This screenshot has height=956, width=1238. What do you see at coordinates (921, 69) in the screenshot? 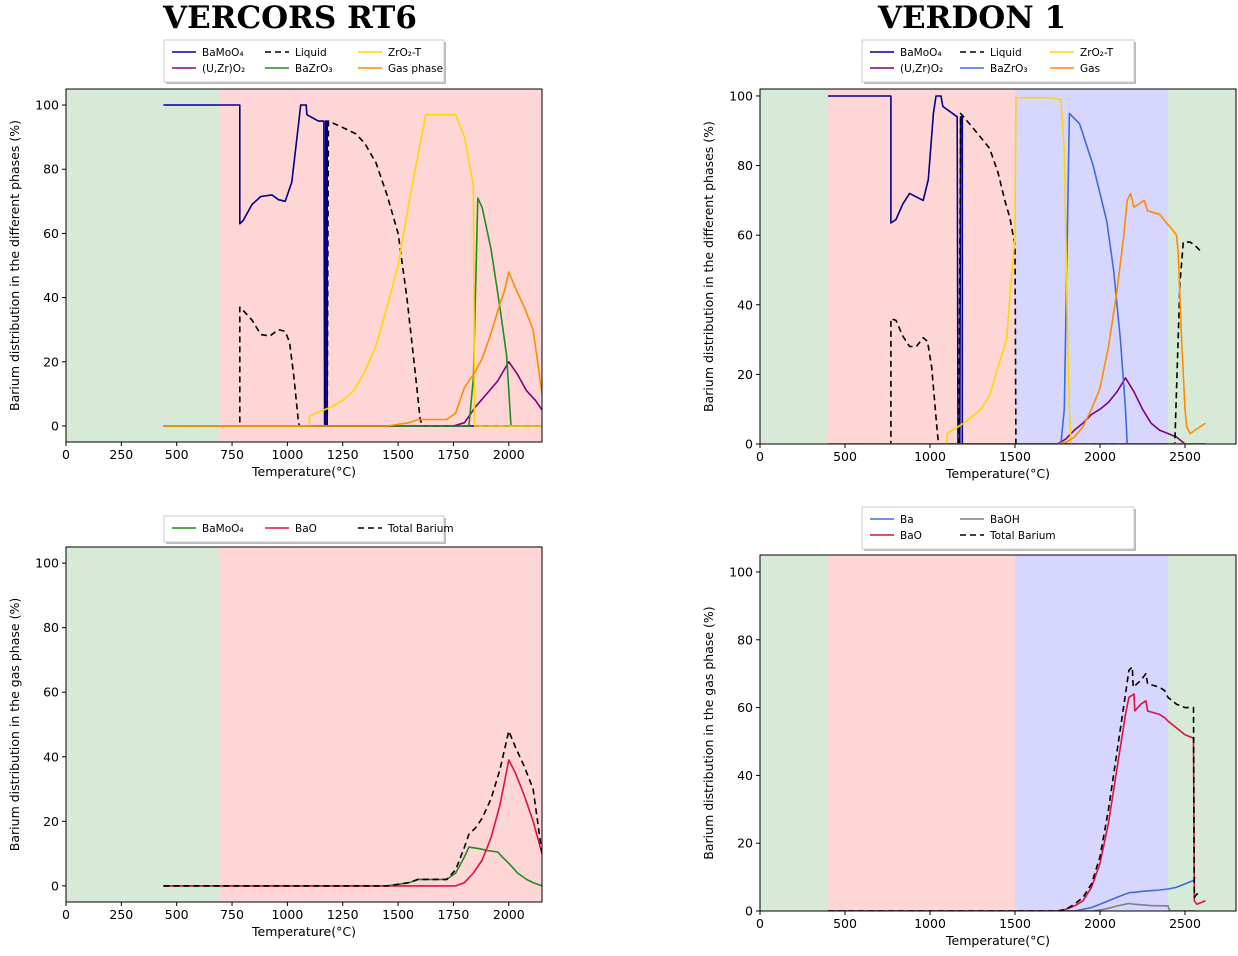
I see `legend-label: (U,Zr)O₂` at bounding box center [921, 69].